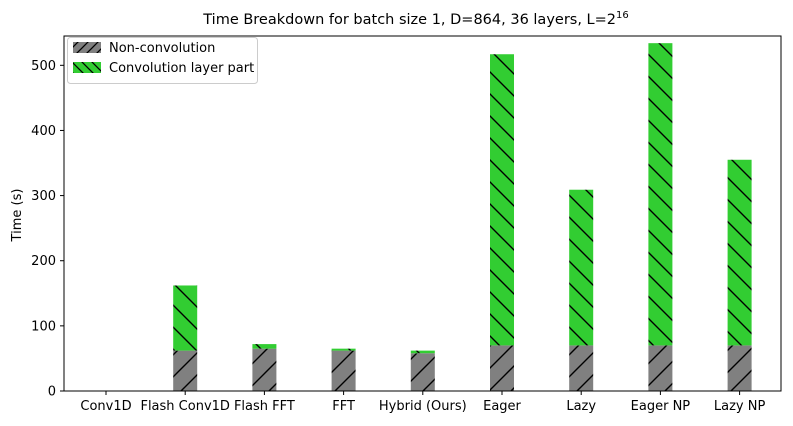 The height and width of the screenshot is (426, 793). I want to click on bar-non-convolution-lazy, so click(581, 368).